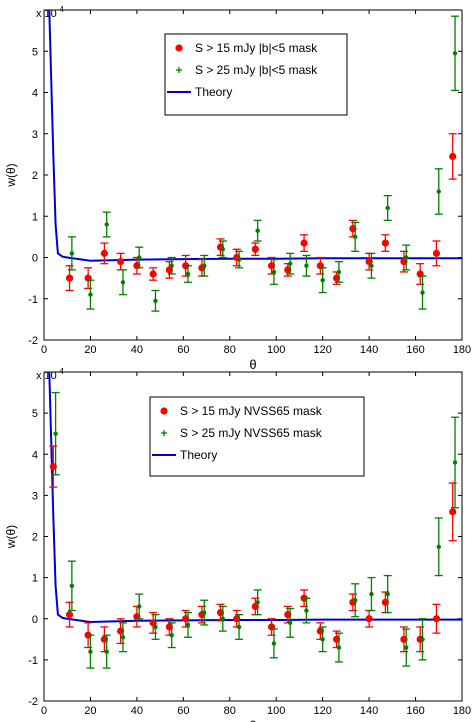 This screenshot has width=474, height=722. Describe the element at coordinates (35, 135) in the screenshot. I see `y-tick-label: 3` at that location.